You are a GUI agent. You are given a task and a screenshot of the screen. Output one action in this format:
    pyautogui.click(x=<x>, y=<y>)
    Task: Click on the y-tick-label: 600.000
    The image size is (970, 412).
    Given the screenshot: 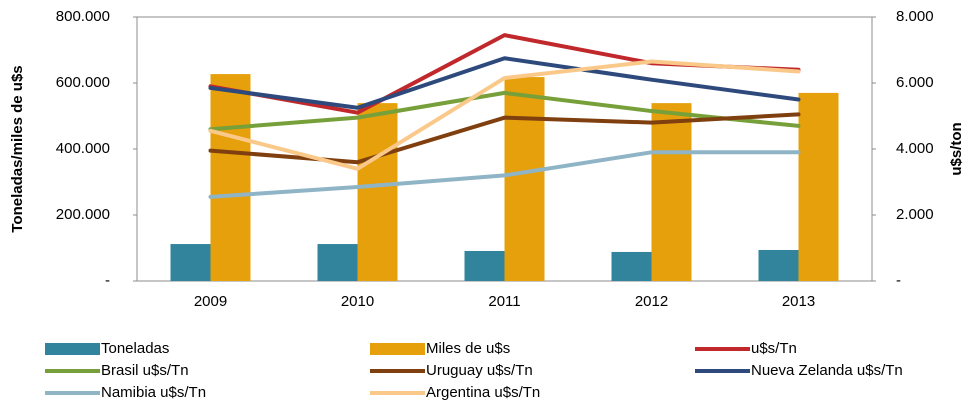 What is the action you would take?
    pyautogui.click(x=83, y=82)
    